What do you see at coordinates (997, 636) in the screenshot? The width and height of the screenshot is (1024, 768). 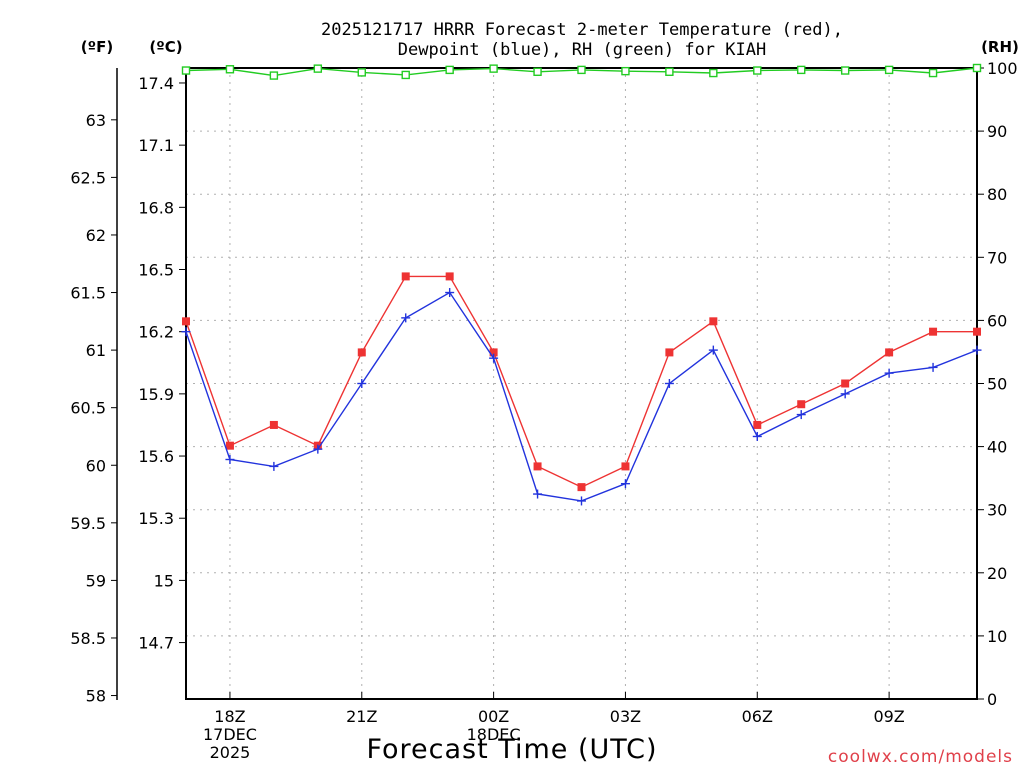 I see `rh-tick-label: 10` at bounding box center [997, 636].